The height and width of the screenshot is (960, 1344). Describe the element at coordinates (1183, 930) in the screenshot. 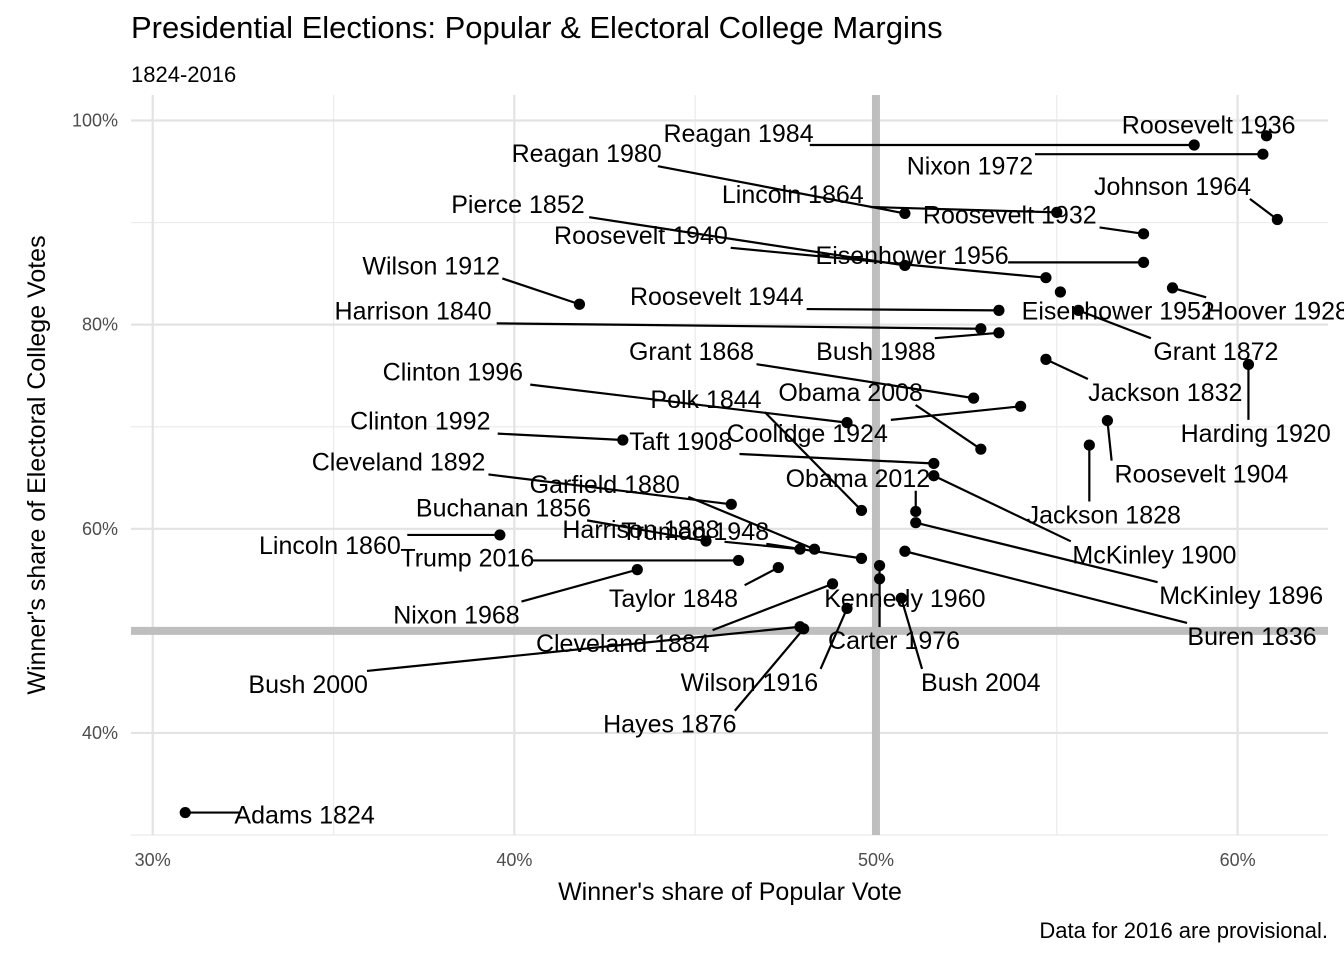

I see `chart-caption: Data for 2016 are provisional.` at that location.